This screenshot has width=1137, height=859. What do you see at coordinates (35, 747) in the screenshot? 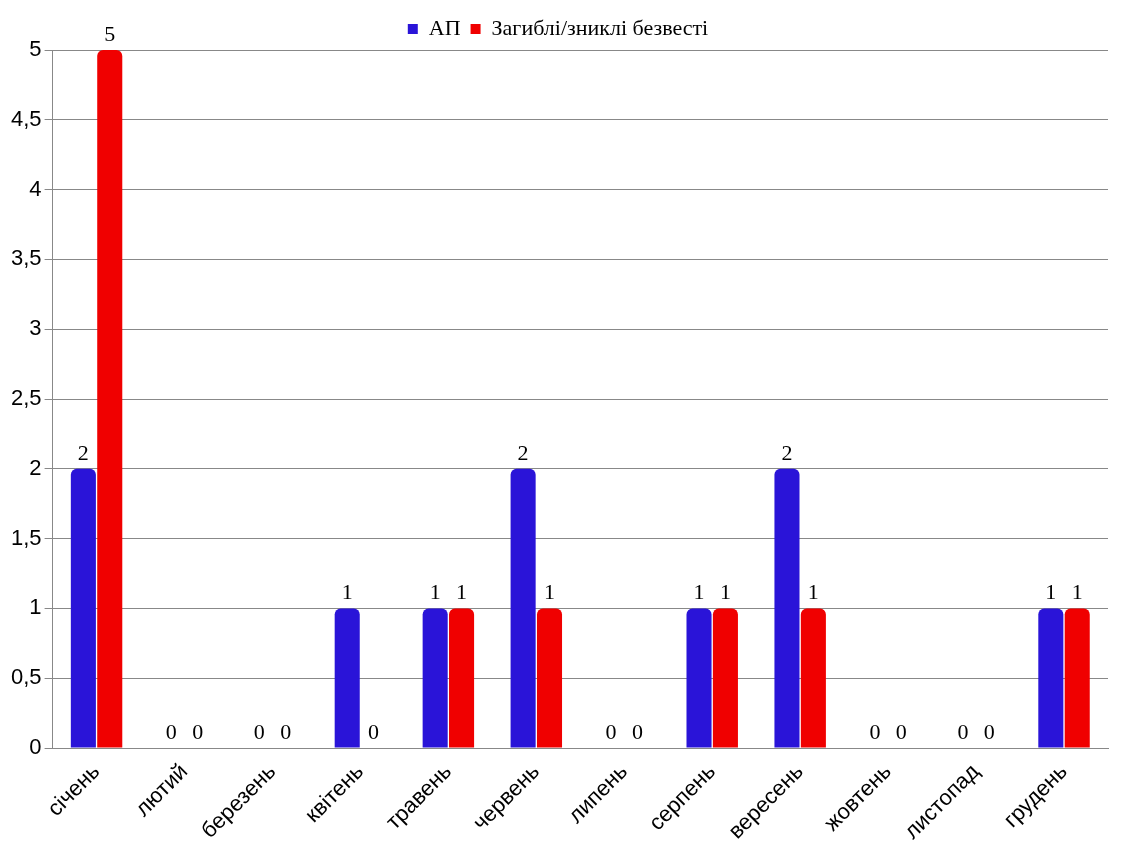
I see `y-tick-label: 0` at bounding box center [35, 747].